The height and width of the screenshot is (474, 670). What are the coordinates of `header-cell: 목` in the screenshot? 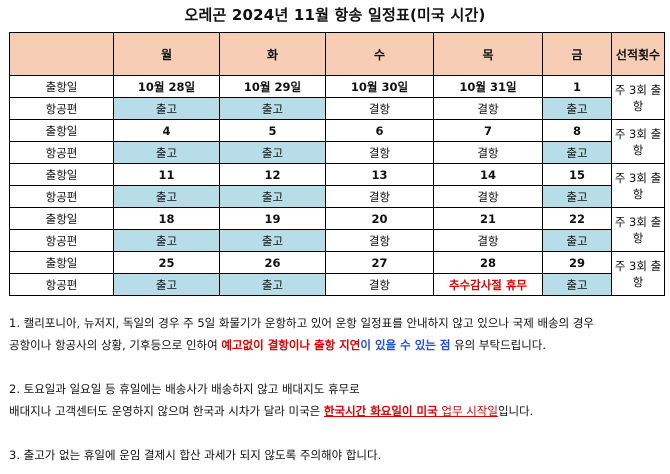 It's located at (488, 54).